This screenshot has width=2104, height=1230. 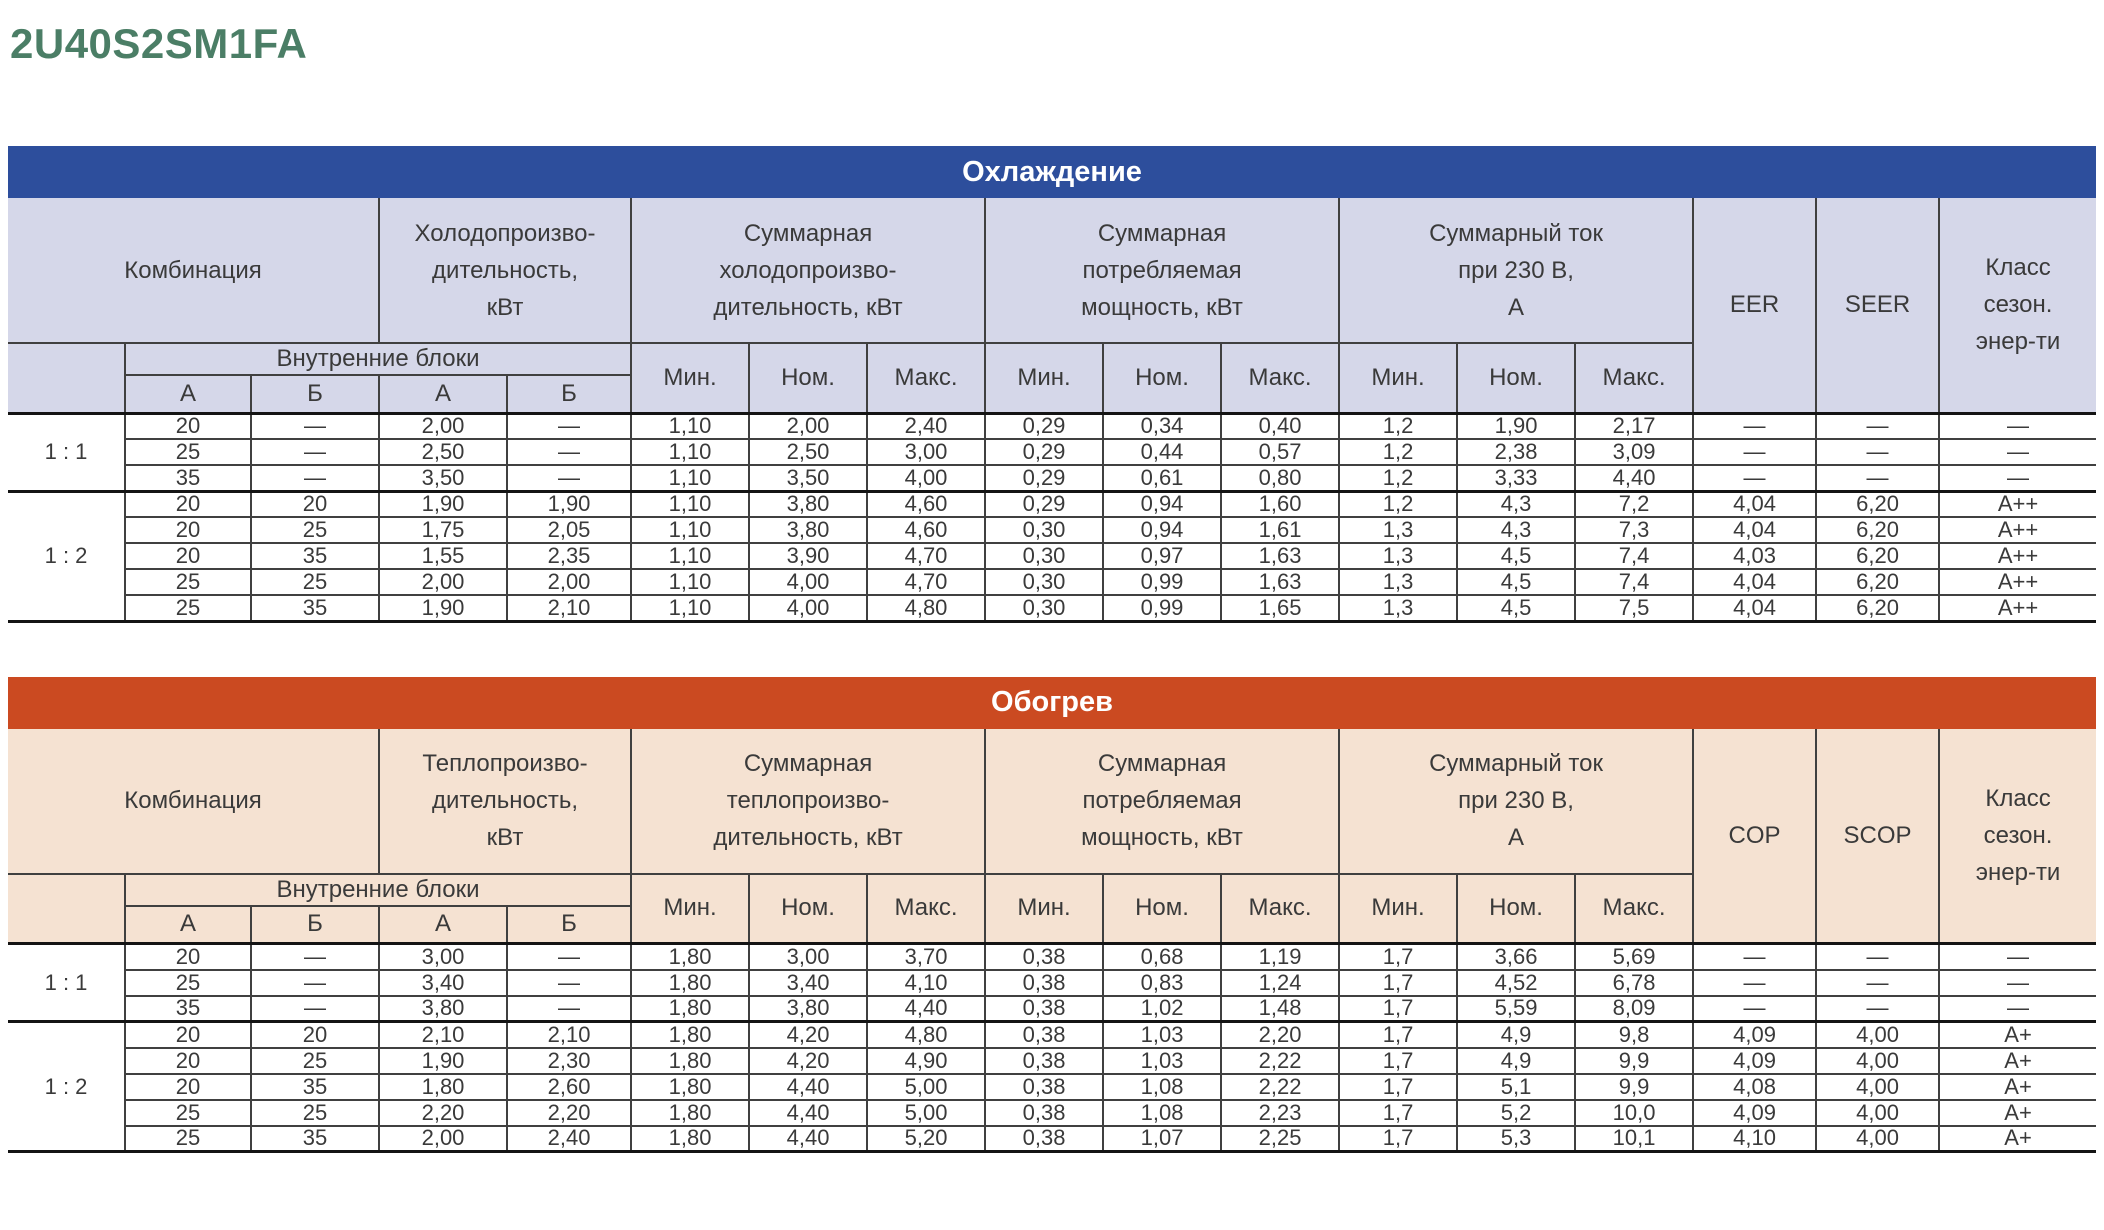 I want to click on total-power-header: Суммарная потребляемая мощность, кВт, so click(x=1162, y=271).